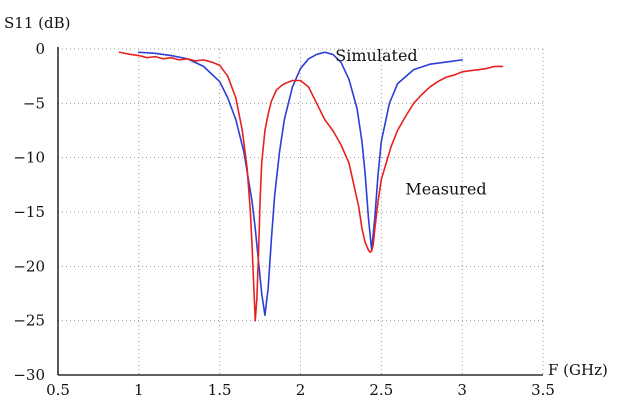 The width and height of the screenshot is (630, 405). I want to click on y-tick-label: −15, so click(29, 212).